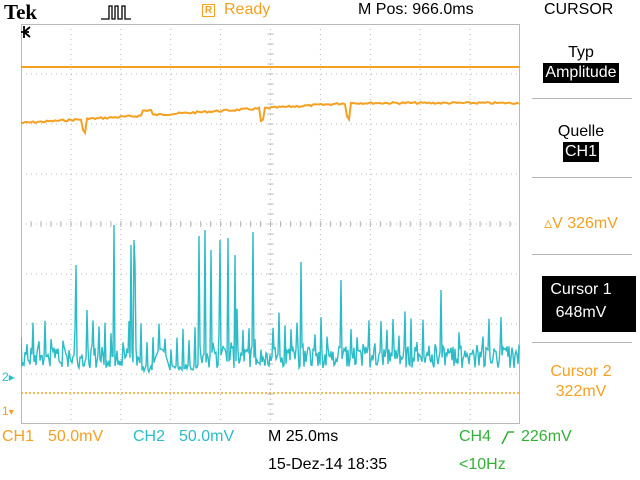  What do you see at coordinates (26, 32) in the screenshot?
I see `trigger-position-icon` at bounding box center [26, 32].